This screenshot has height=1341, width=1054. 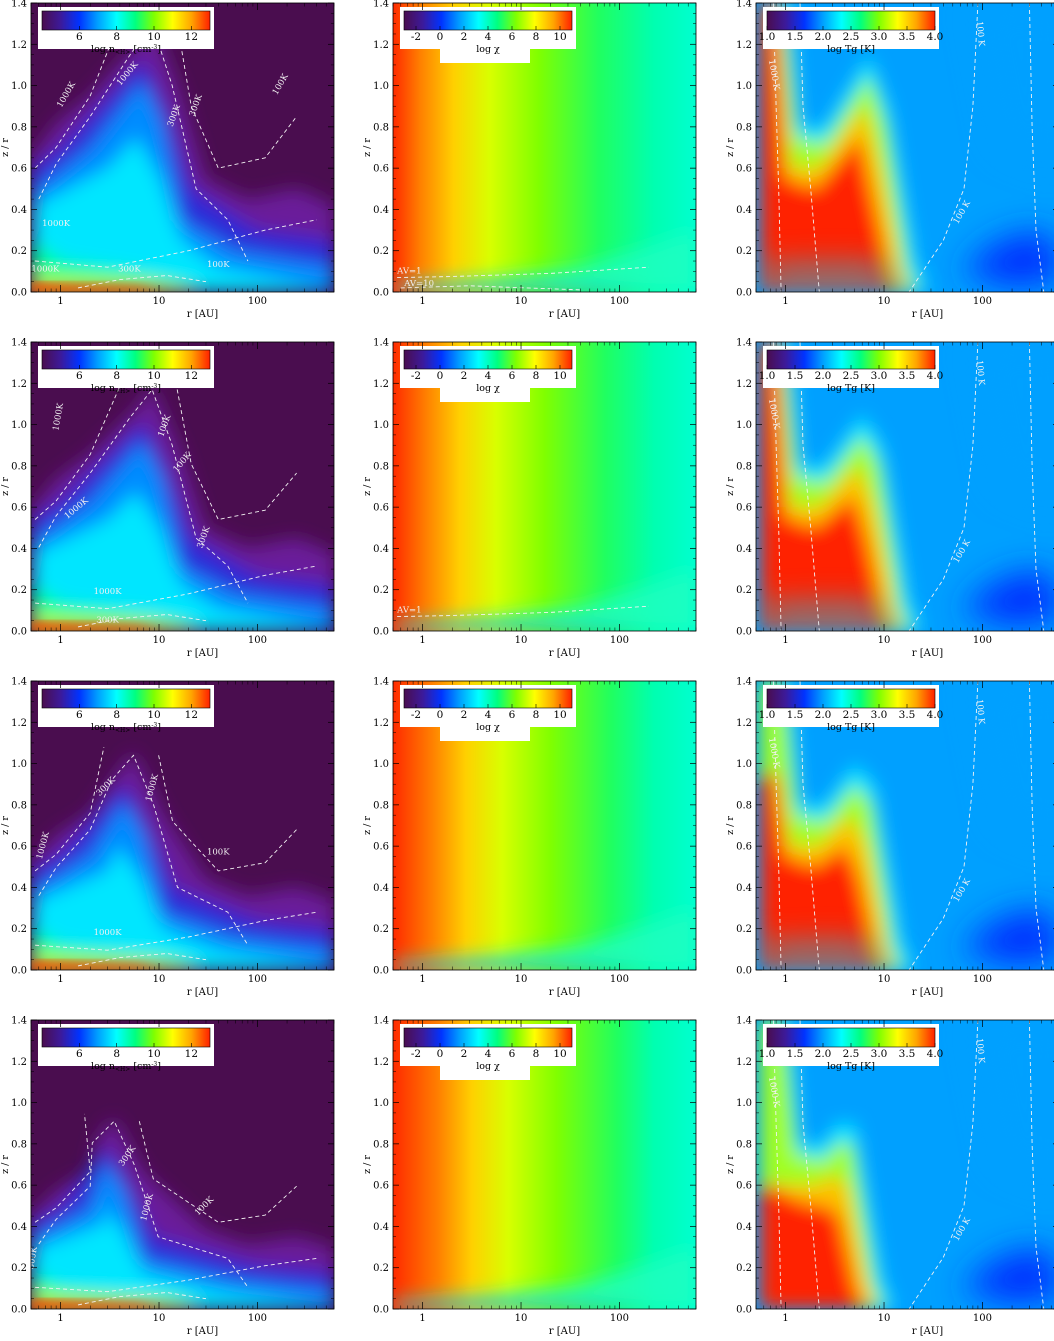 What do you see at coordinates (980, 1051) in the screenshot?
I see `contour-label: 100 K` at bounding box center [980, 1051].